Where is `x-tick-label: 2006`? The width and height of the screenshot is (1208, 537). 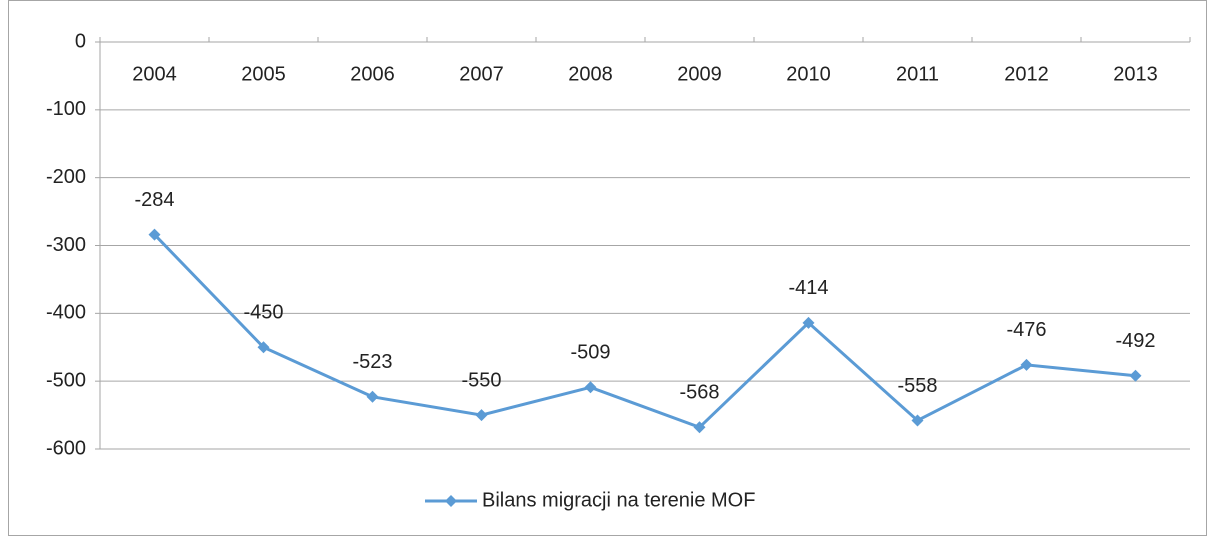 x-tick-label: 2006 is located at coordinates (372, 74).